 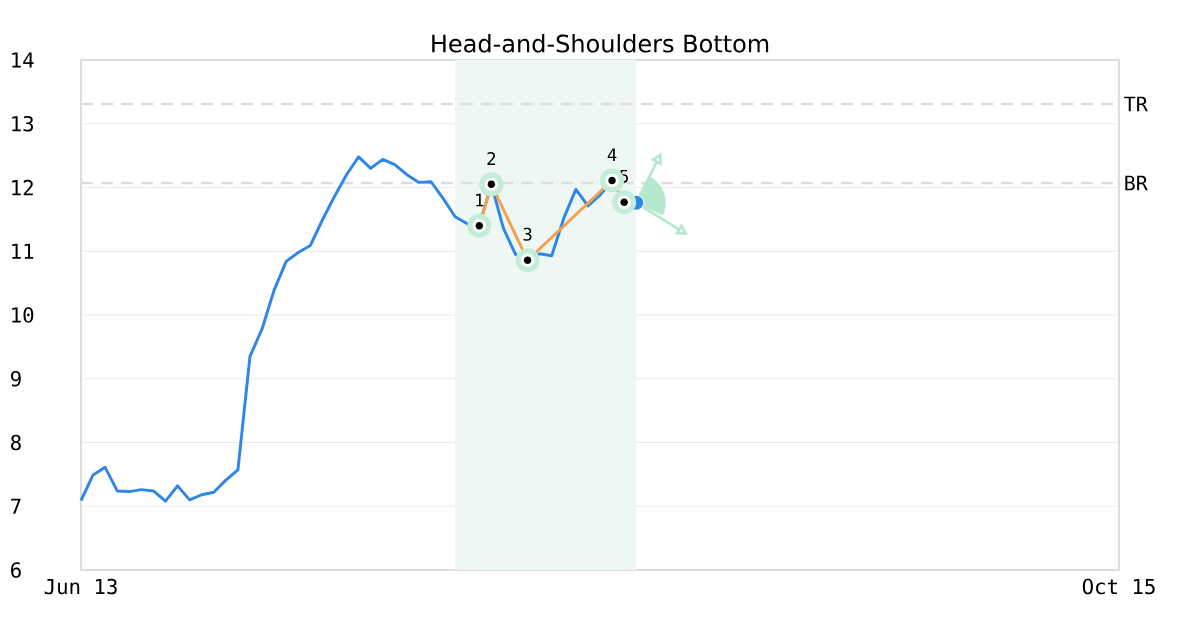 What do you see at coordinates (15, 378) in the screenshot?
I see `y-tick-label: 9` at bounding box center [15, 378].